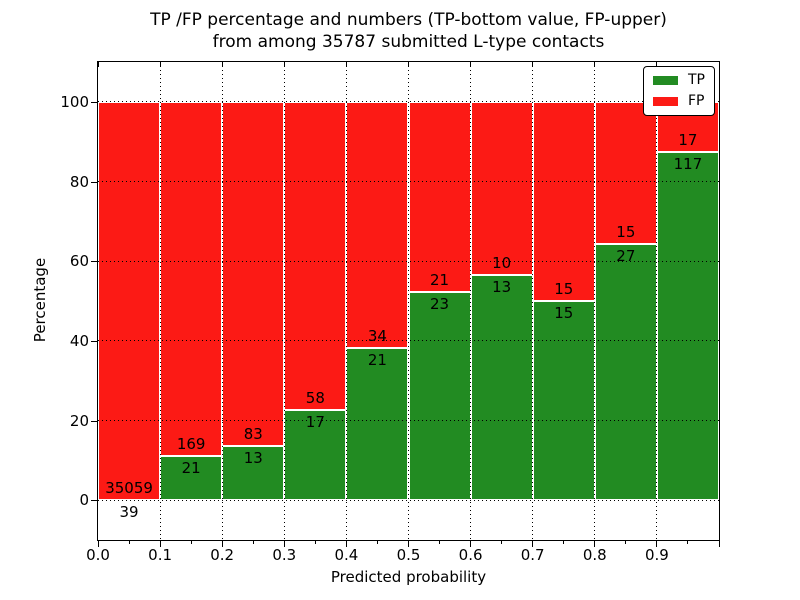 This screenshot has height=600, width=800. Describe the element at coordinates (564, 313) in the screenshot. I see `tp-count-label: 15` at that location.